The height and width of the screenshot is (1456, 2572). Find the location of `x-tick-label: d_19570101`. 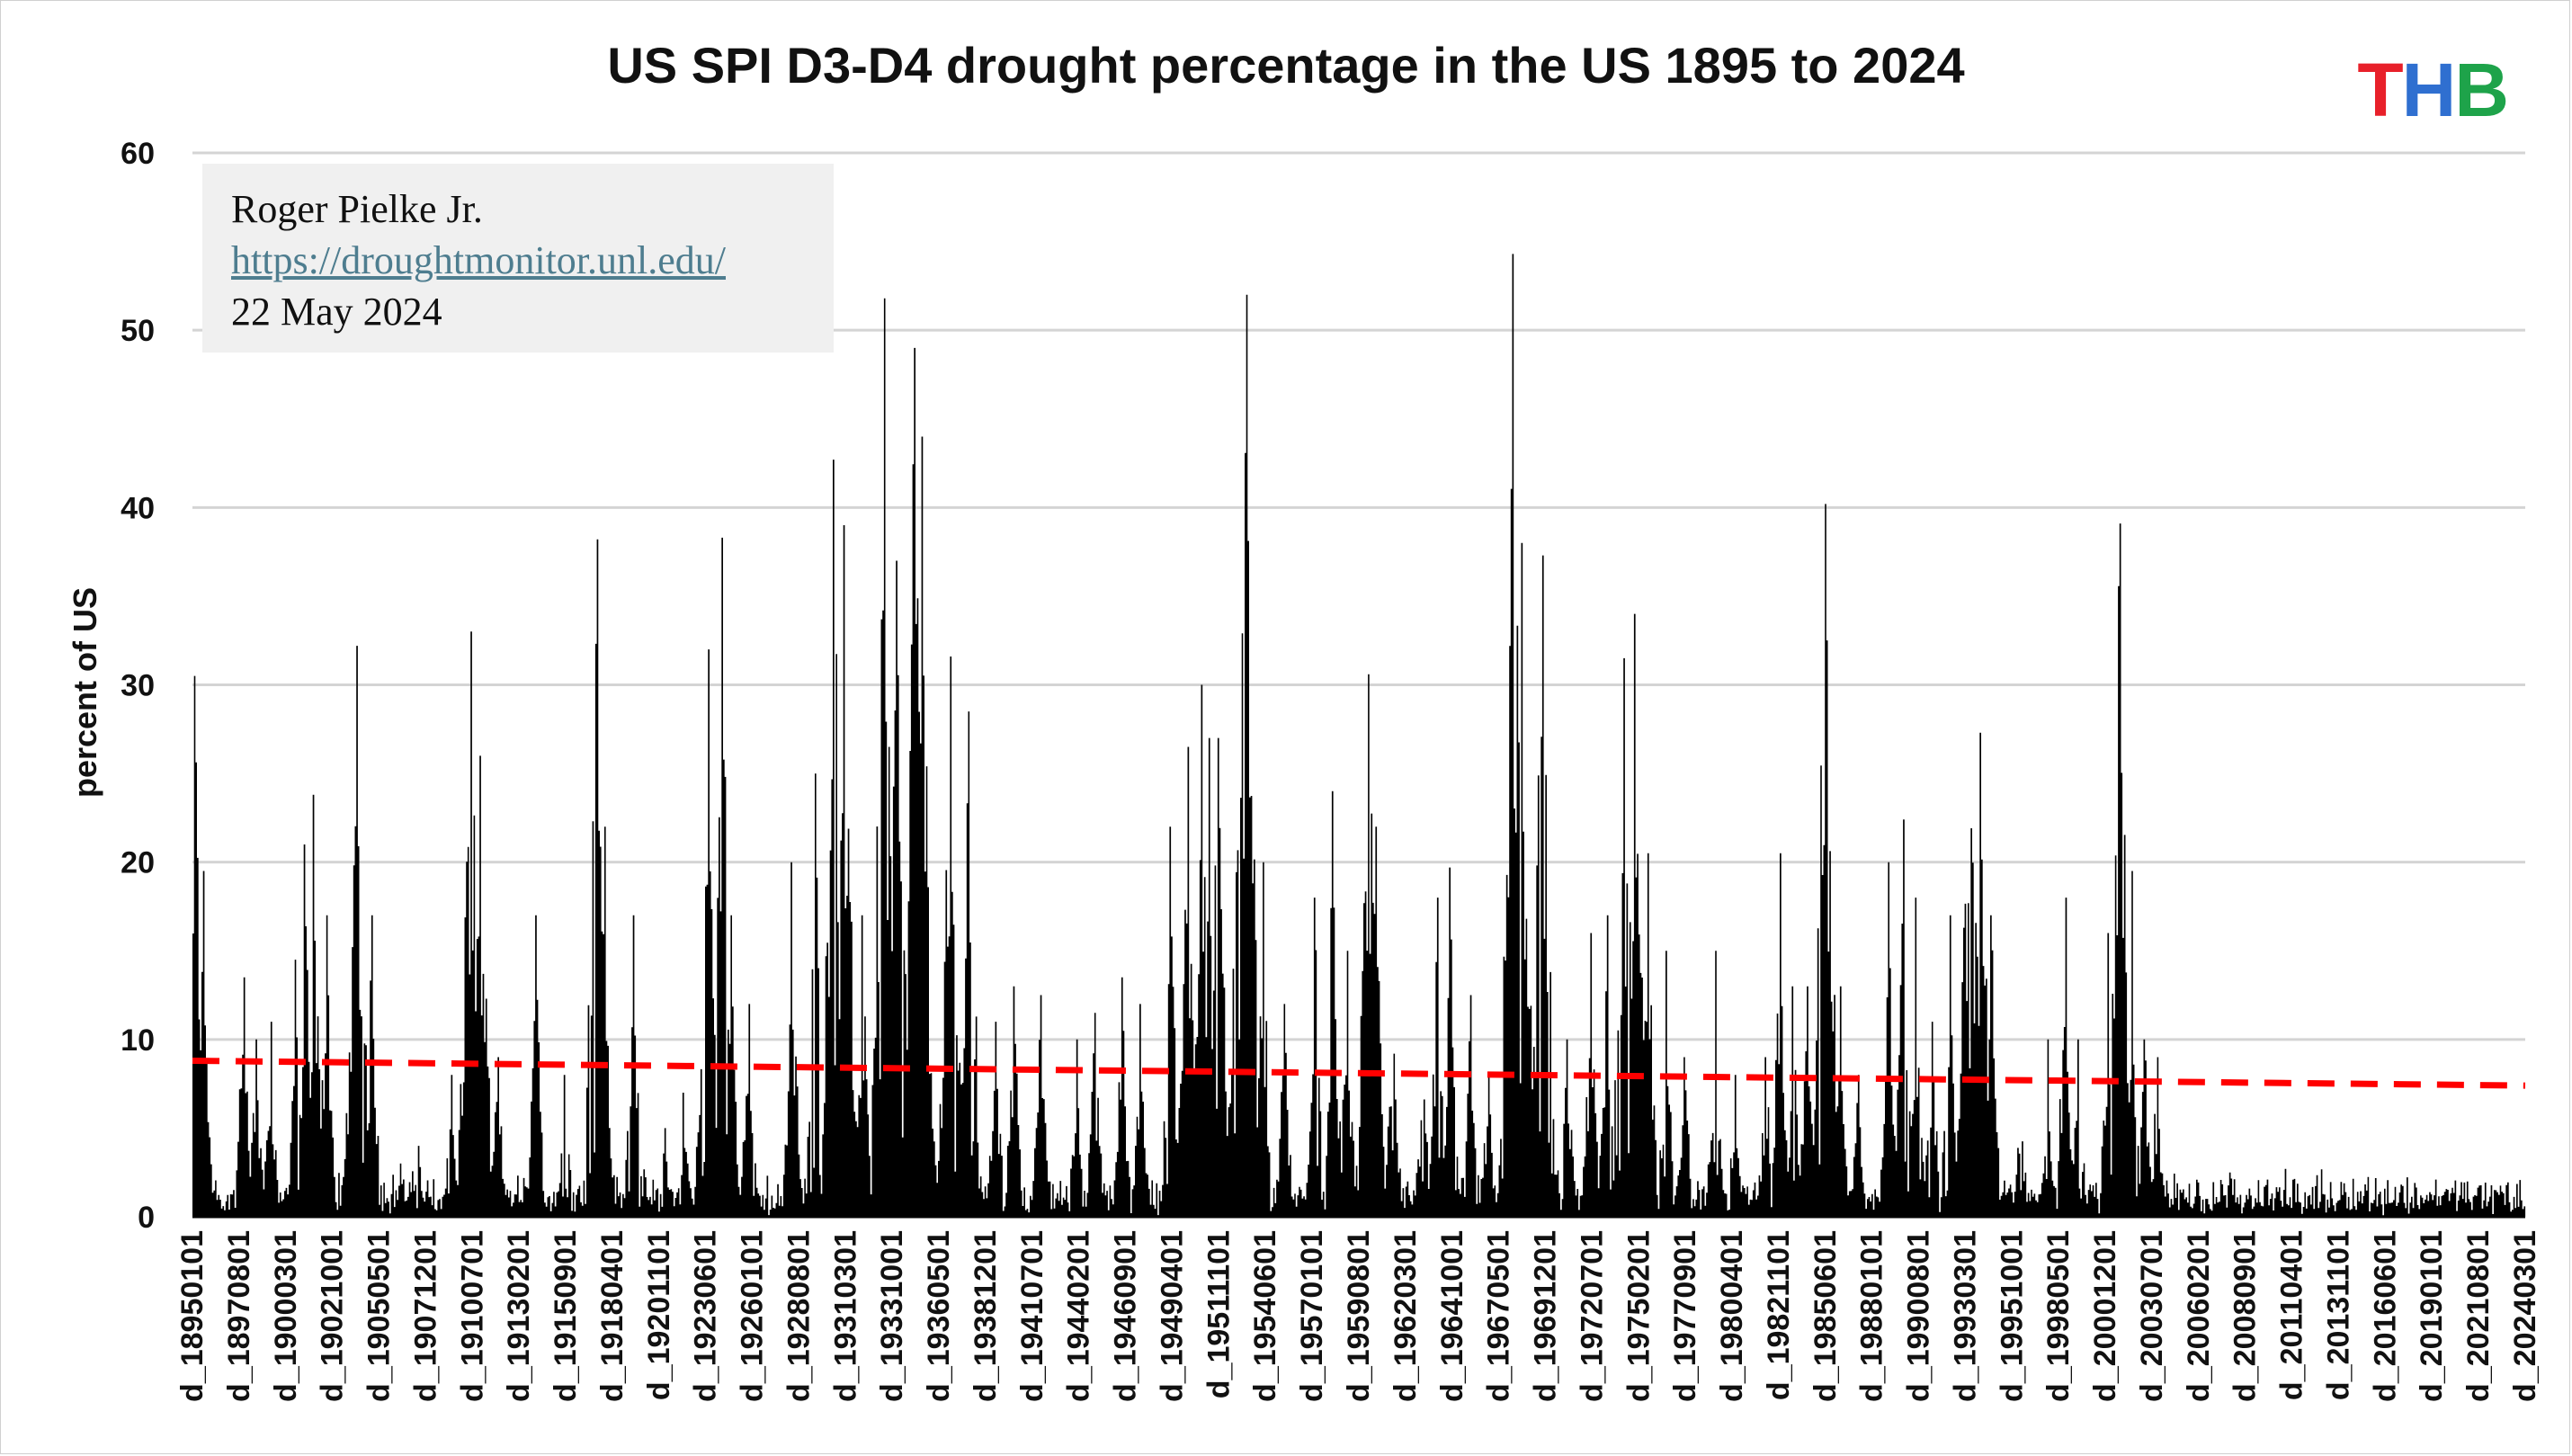

x-tick-label: d_19570101 is located at coordinates (1312, 1316).